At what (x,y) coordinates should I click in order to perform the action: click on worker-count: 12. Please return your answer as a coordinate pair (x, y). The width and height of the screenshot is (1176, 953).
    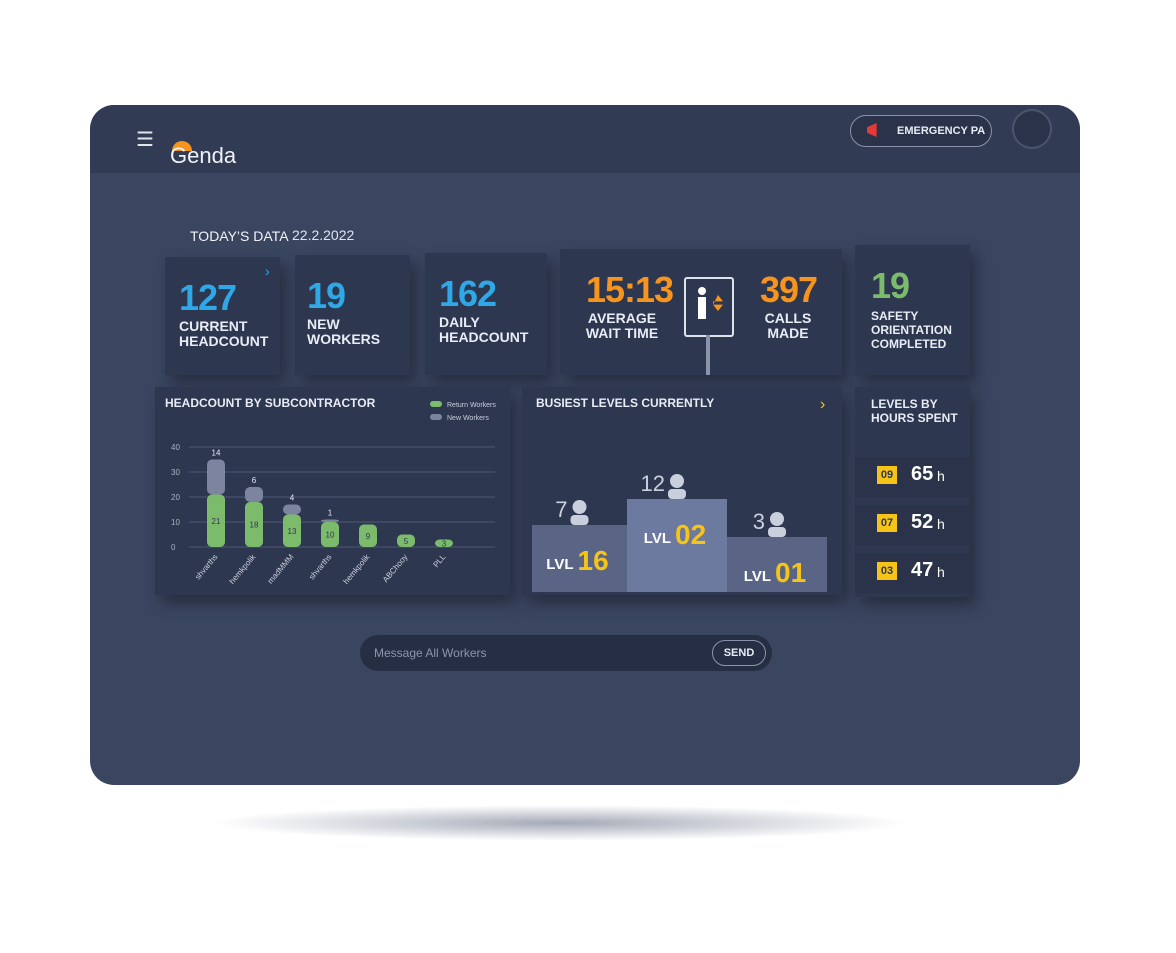
    Looking at the image, I should click on (653, 483).